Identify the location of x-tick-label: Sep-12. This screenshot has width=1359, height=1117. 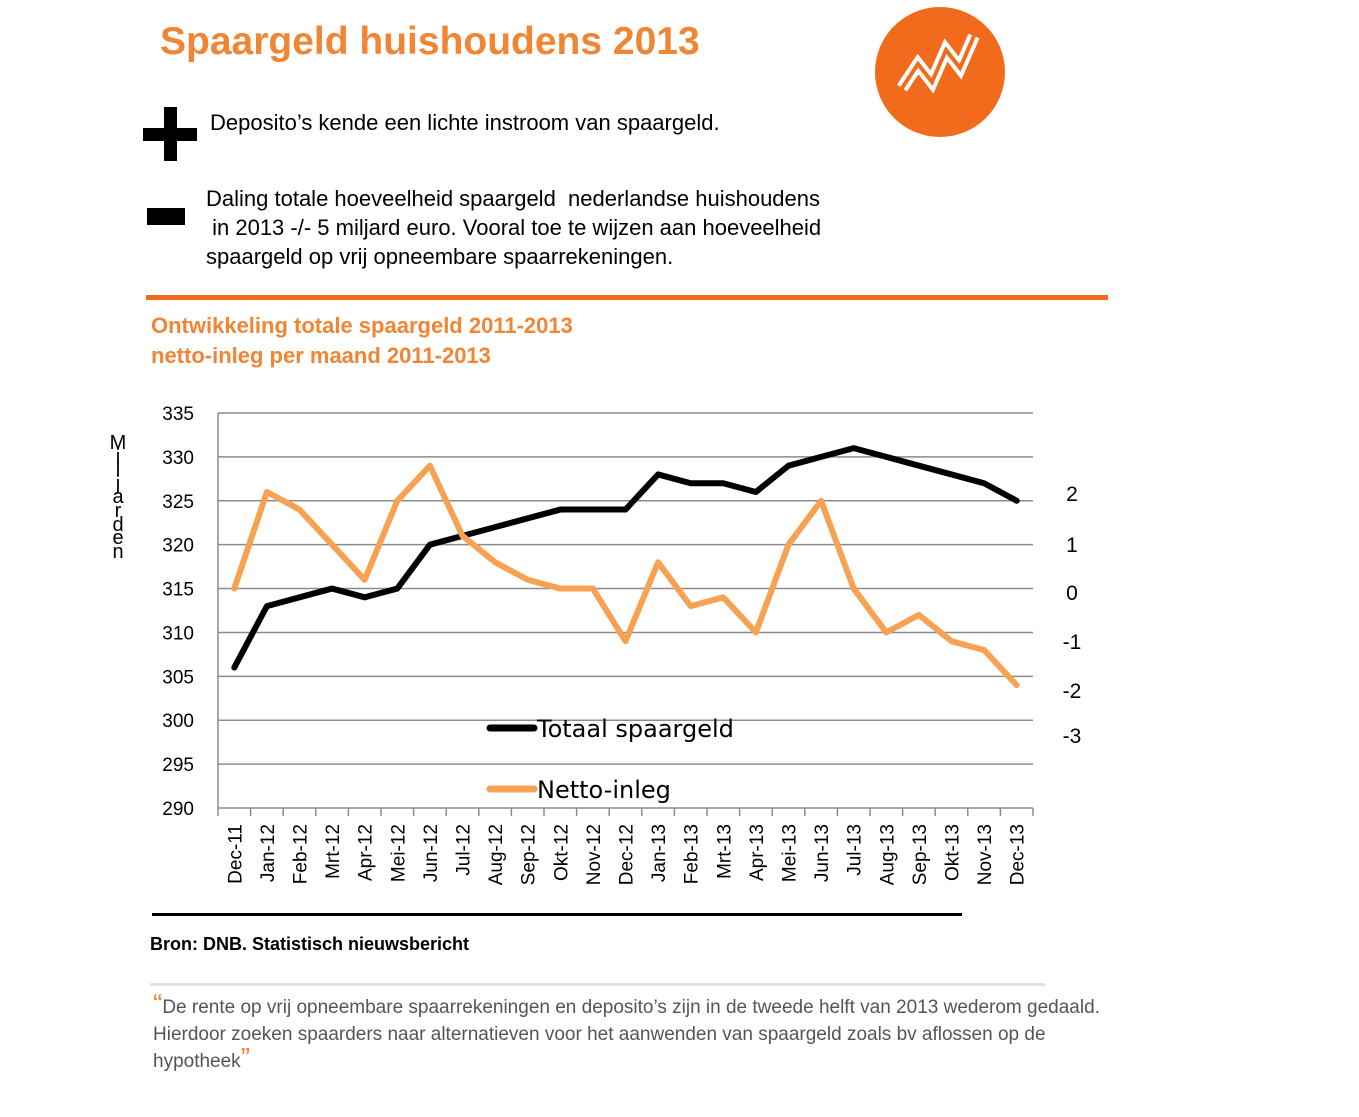
(529, 854).